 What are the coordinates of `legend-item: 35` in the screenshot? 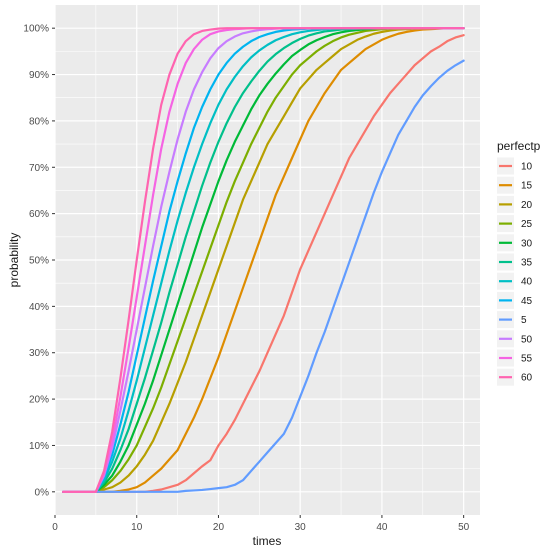 It's located at (515, 262).